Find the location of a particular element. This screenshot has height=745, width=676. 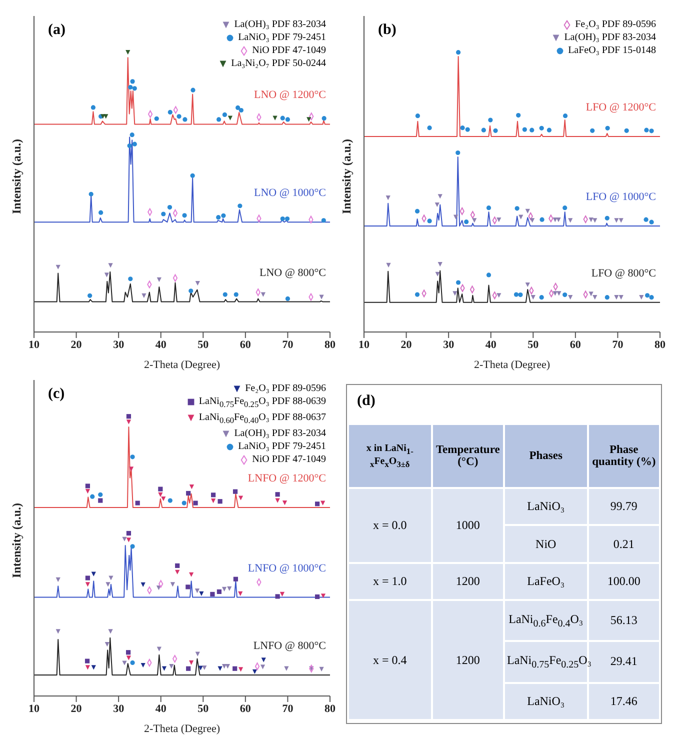

category-label: Phases is located at coordinates (546, 456).